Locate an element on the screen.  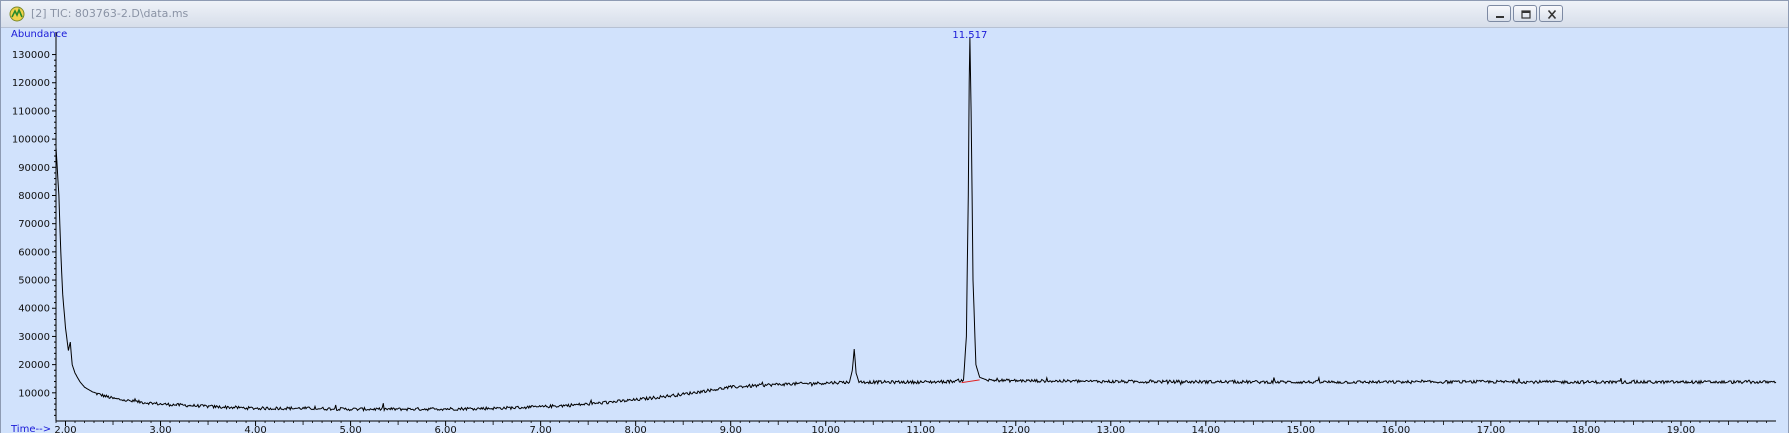
y-tick-label: 90000 is located at coordinates (34, 168).